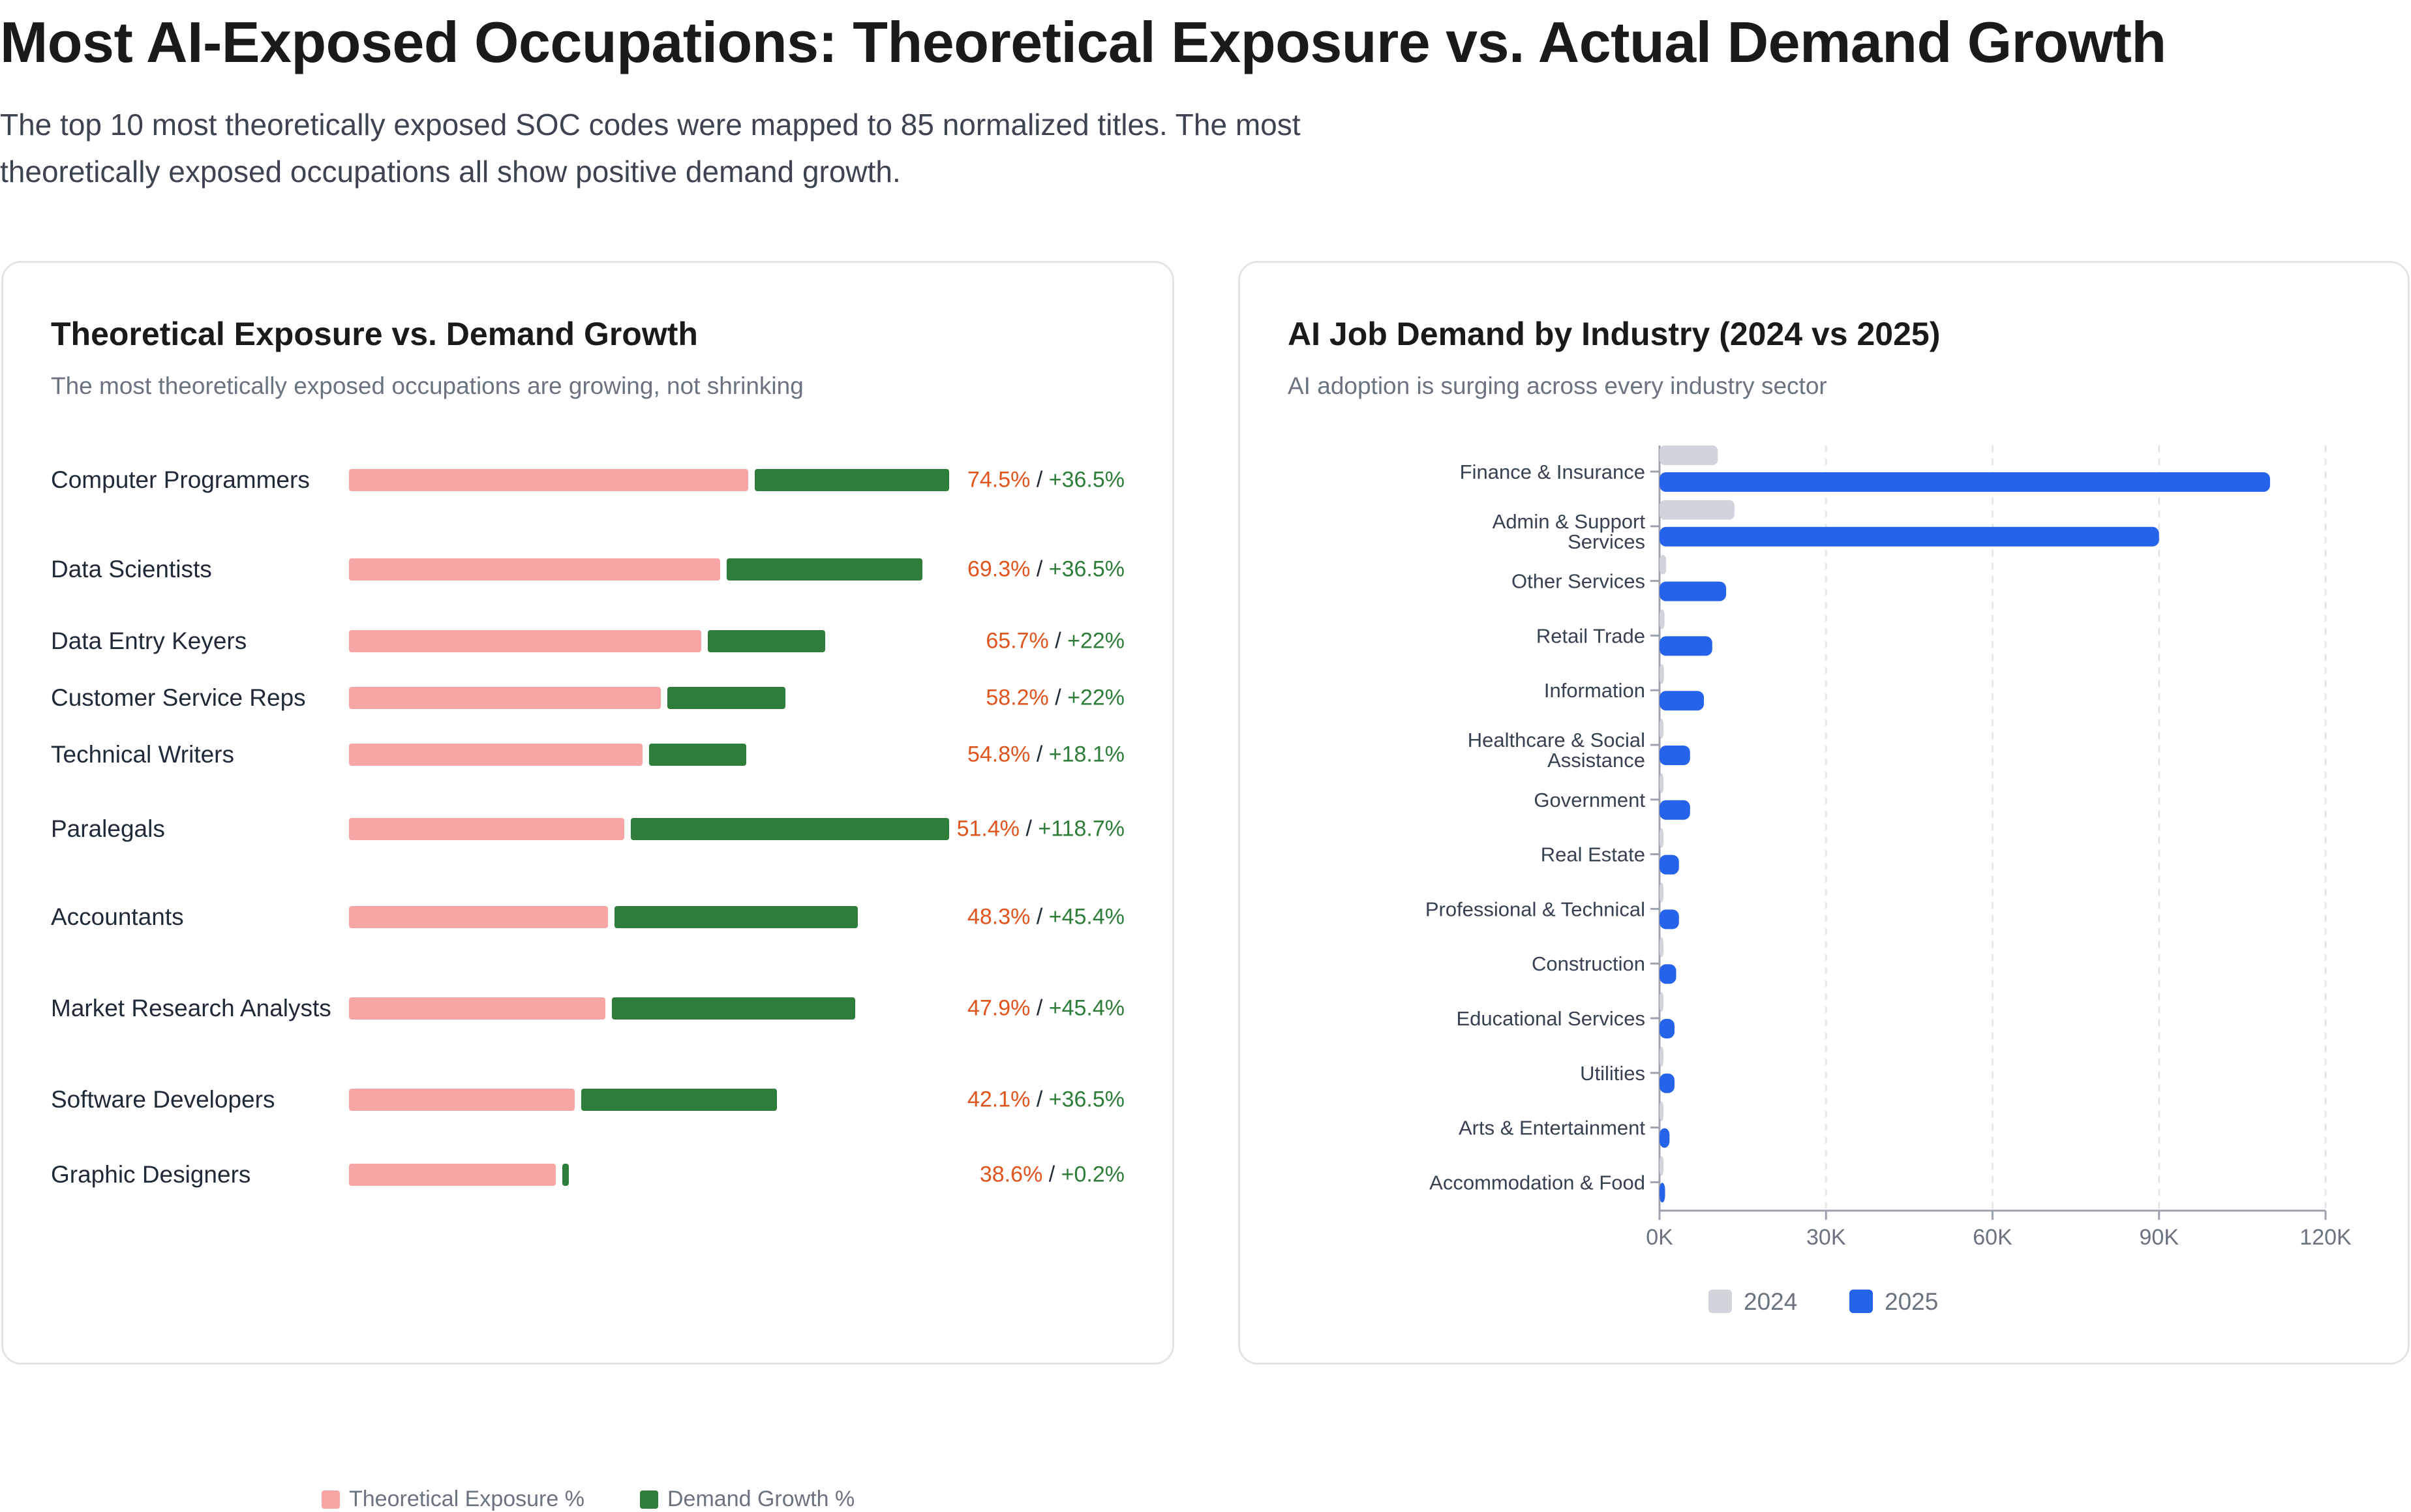  I want to click on exposure-value: 42.1%, so click(999, 1099).